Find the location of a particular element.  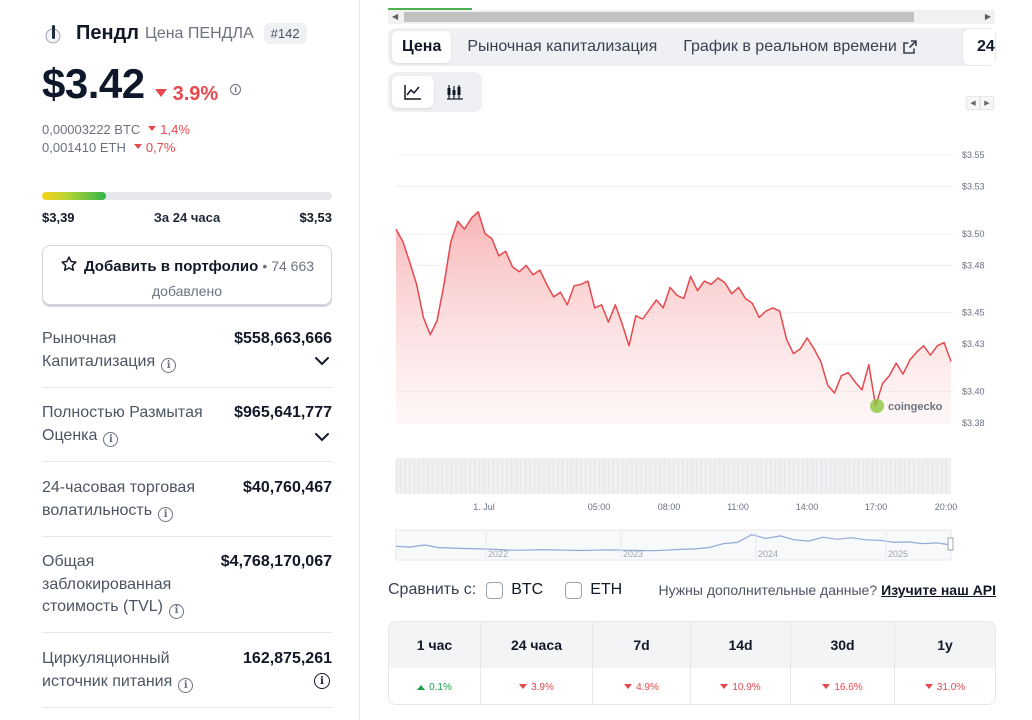

stat-fdv: Полностью Размытая Оценка i $965,641,777 is located at coordinates (187, 432).